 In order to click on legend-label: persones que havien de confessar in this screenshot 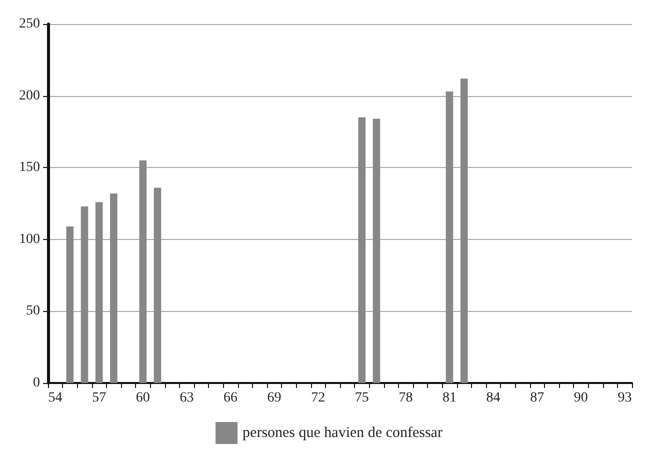, I will do `click(342, 433)`.